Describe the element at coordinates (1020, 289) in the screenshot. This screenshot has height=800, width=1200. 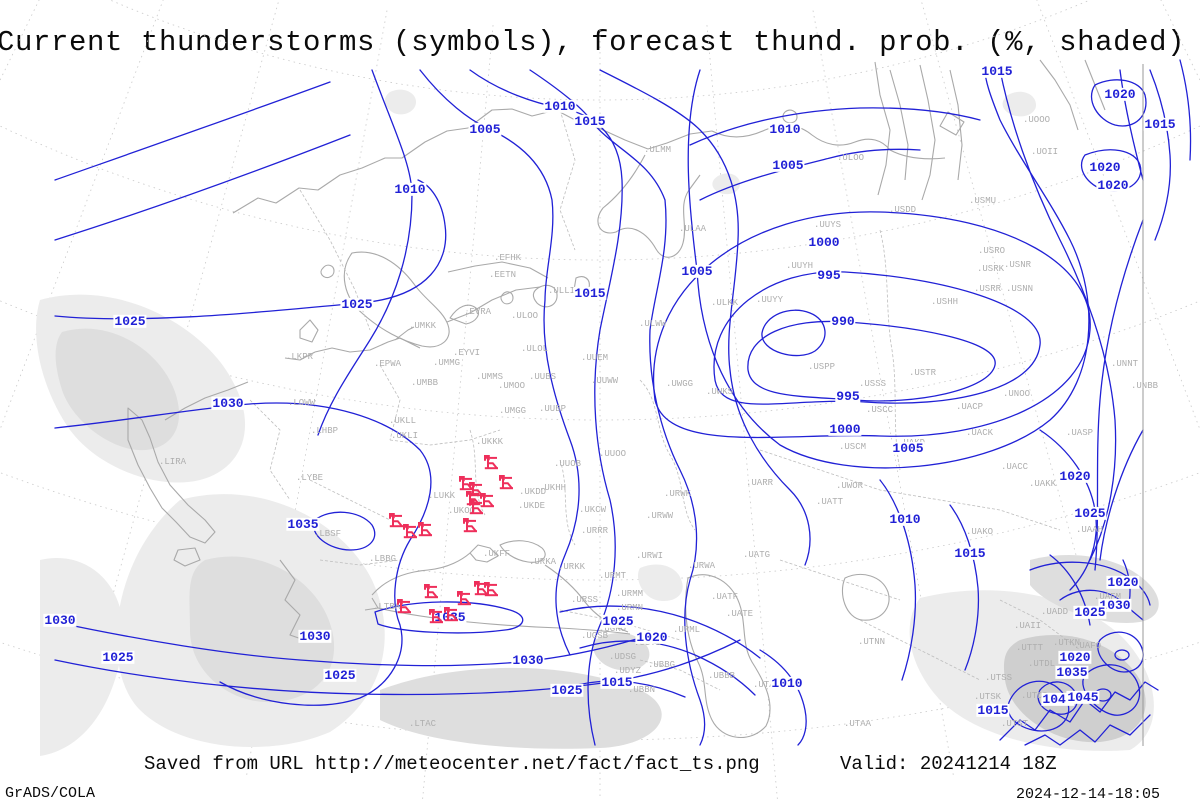
I see `station-label-usnn: .USNN` at that location.